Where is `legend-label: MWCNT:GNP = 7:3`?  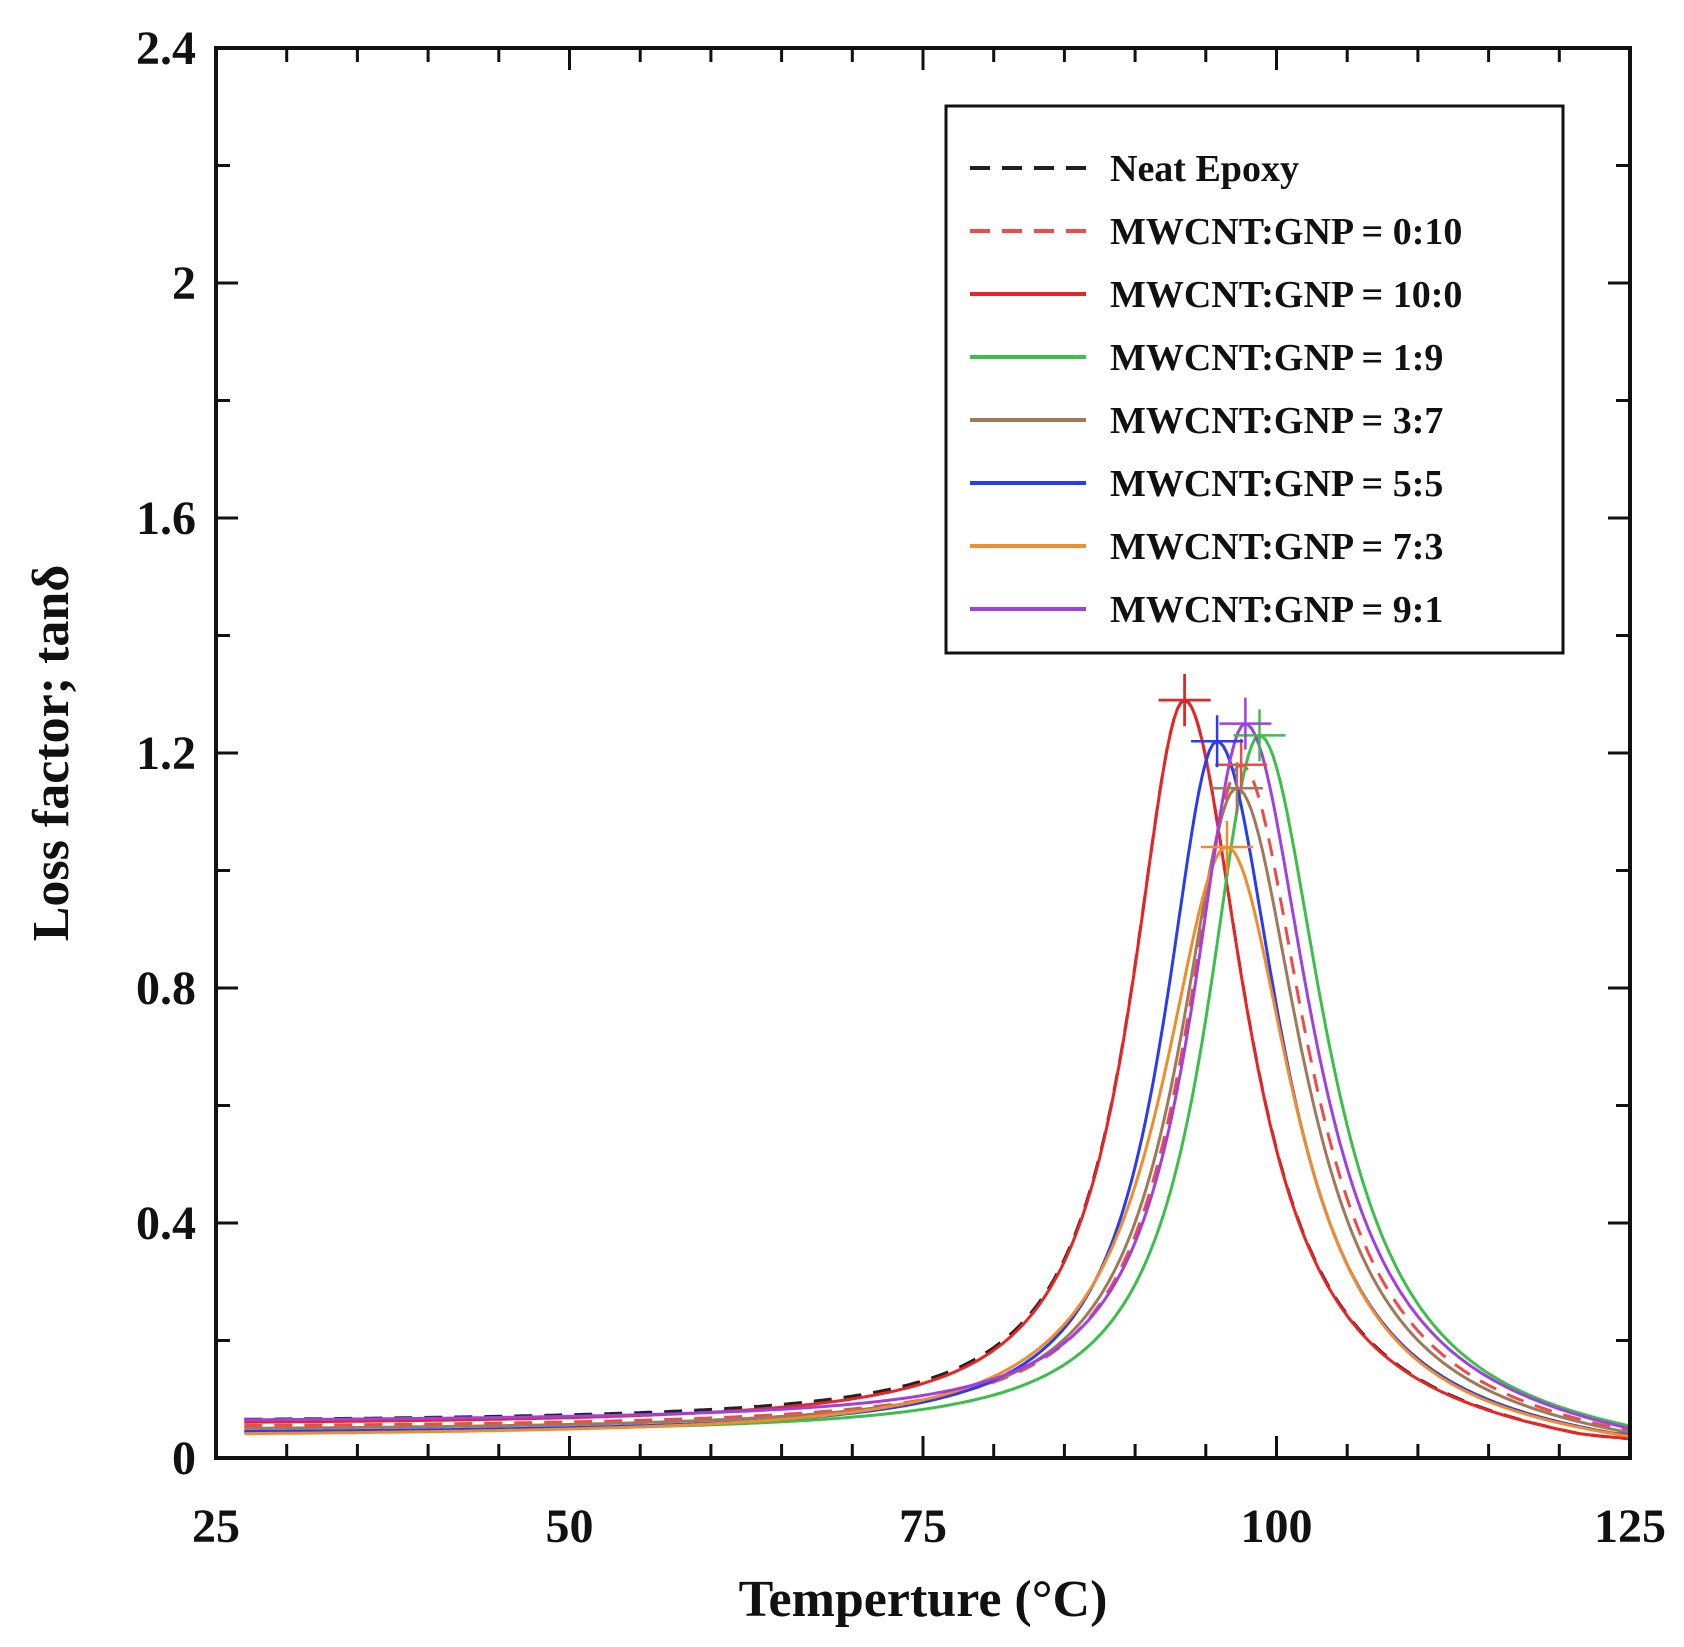 legend-label: MWCNT:GNP = 7:3 is located at coordinates (1276, 547).